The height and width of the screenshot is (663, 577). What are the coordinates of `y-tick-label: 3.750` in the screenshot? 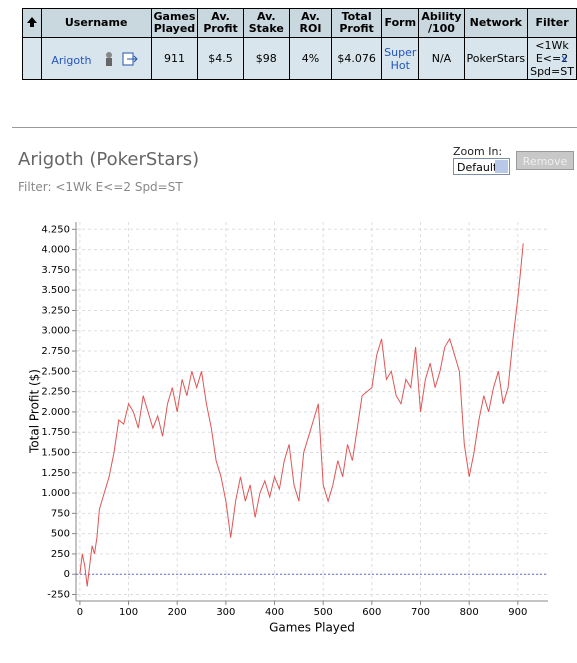 It's located at (55, 270).